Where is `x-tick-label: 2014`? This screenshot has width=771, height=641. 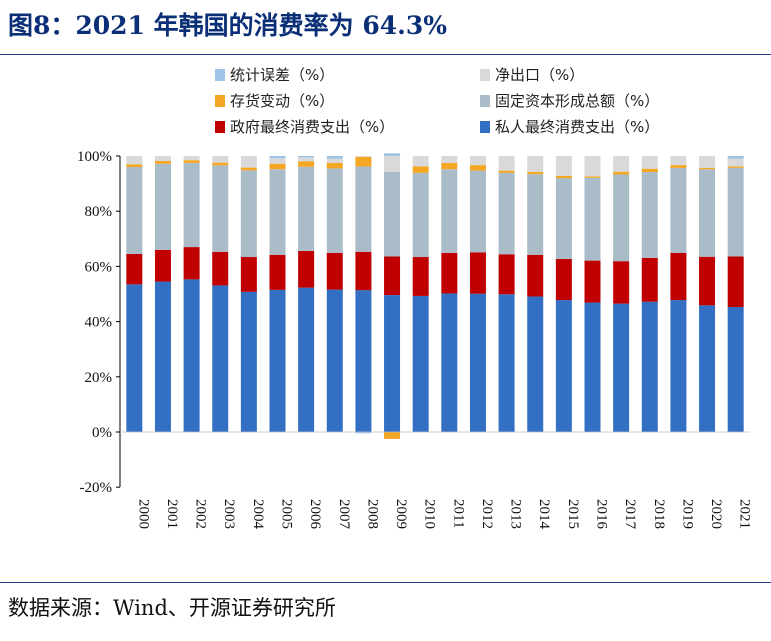 x-tick-label: 2014 is located at coordinates (544, 514).